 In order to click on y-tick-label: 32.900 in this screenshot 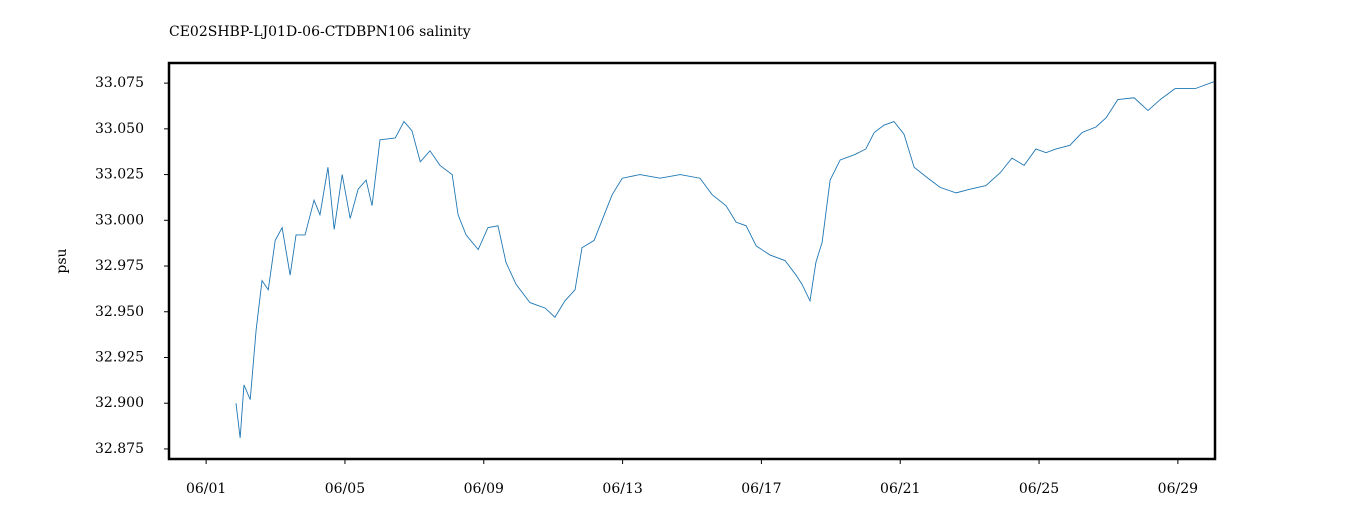, I will do `click(119, 403)`.